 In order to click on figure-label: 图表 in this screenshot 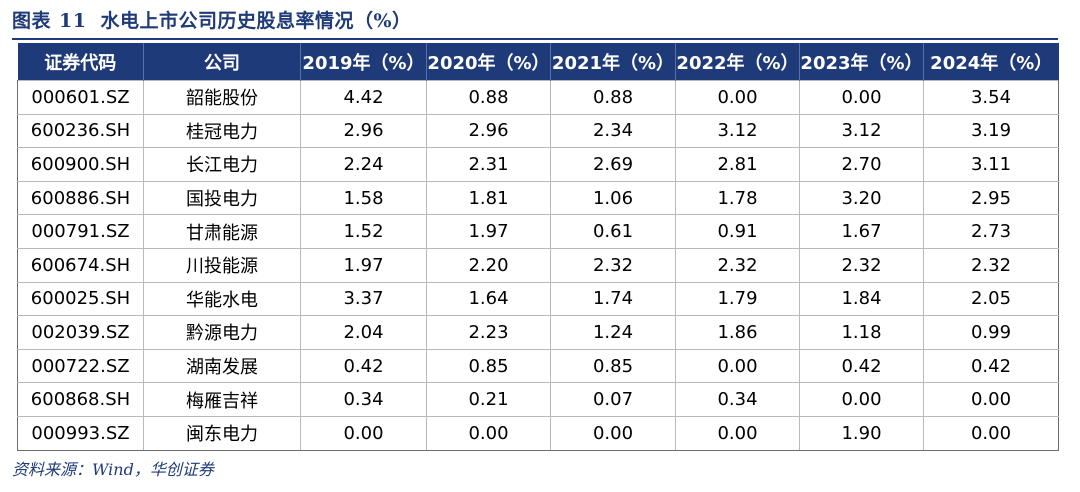, I will do `click(32, 21)`.